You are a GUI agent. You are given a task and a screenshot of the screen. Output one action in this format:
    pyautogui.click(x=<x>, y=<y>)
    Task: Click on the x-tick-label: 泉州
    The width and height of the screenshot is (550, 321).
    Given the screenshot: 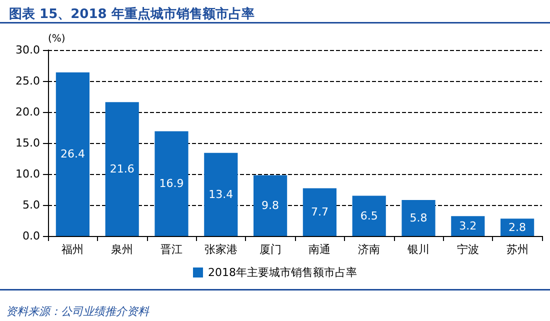 What is the action you would take?
    pyautogui.click(x=122, y=249)
    